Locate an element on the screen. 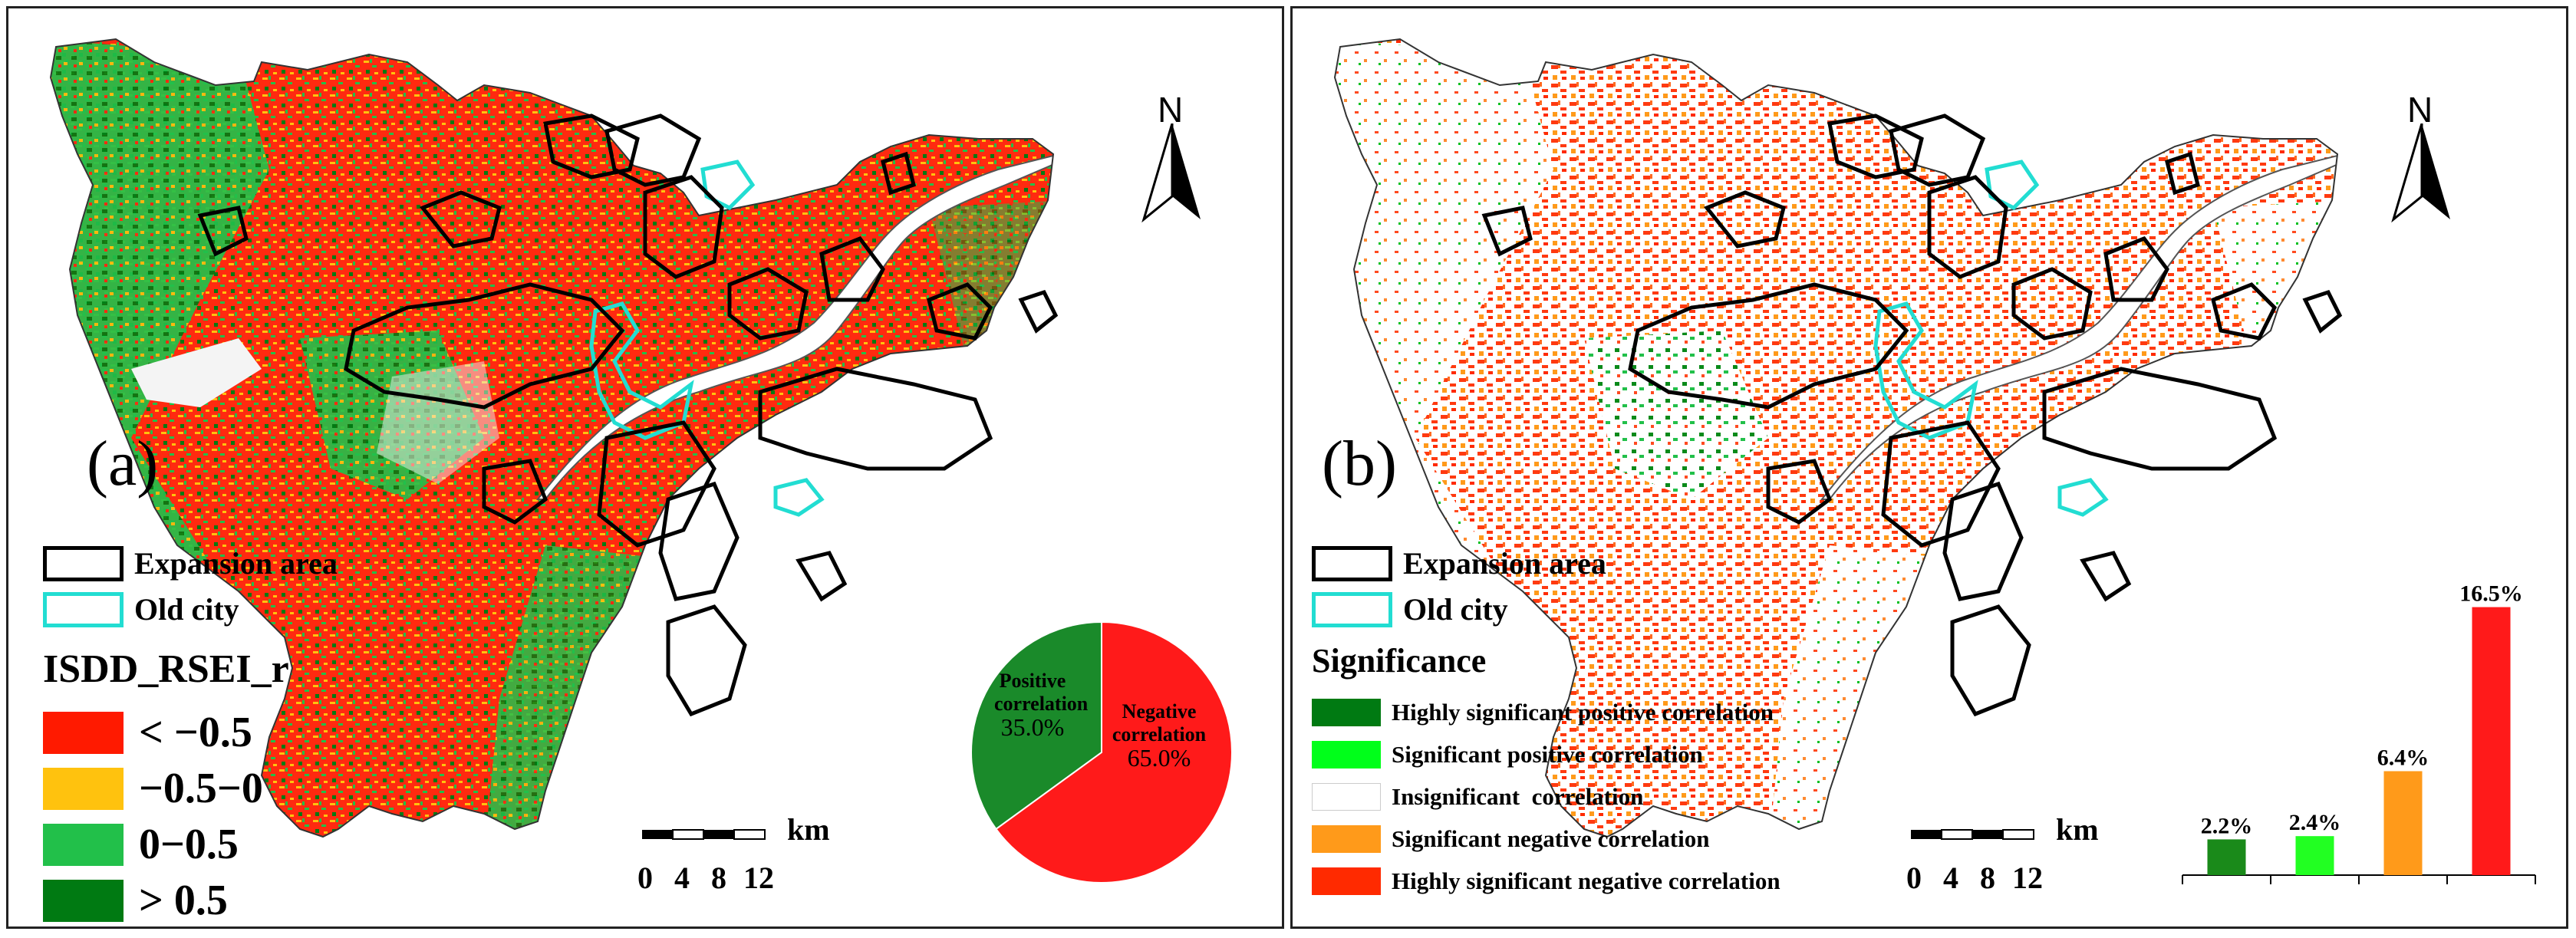 Image resolution: width=2576 pixels, height=938 pixels. sig-2-swatch is located at coordinates (1346, 755).